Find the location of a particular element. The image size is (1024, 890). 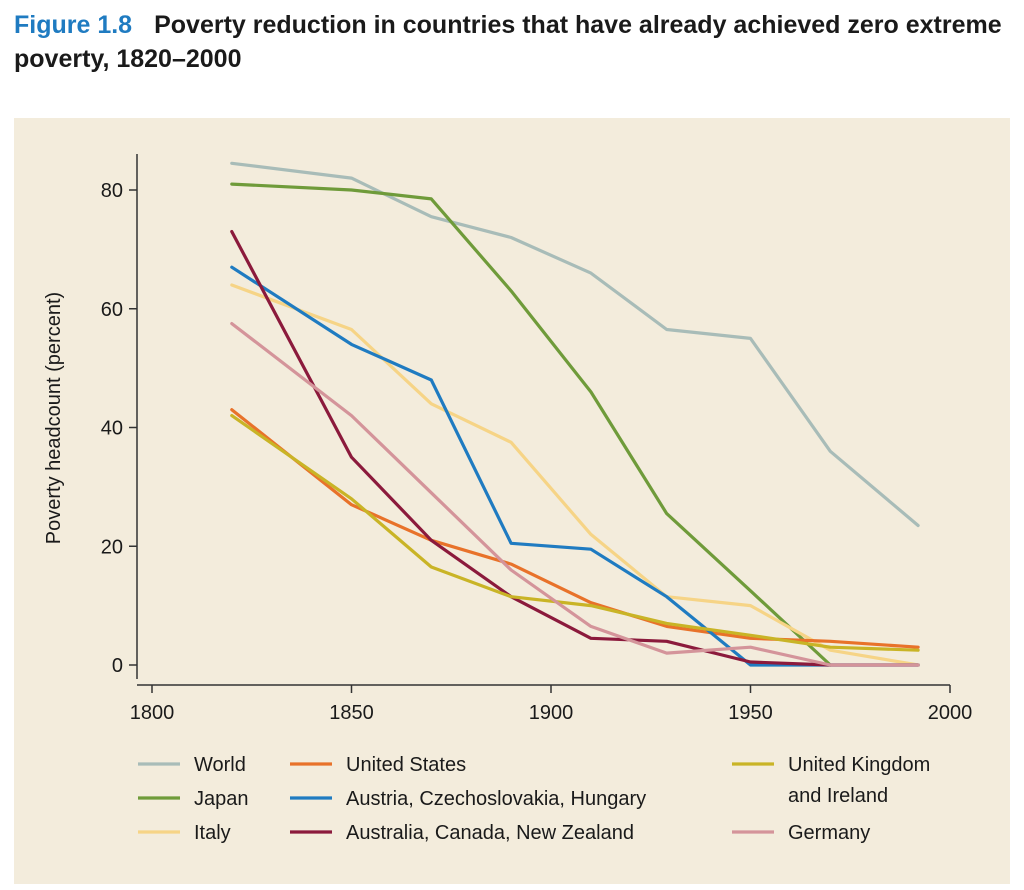

y-tick-label: 40 is located at coordinates (112, 429).